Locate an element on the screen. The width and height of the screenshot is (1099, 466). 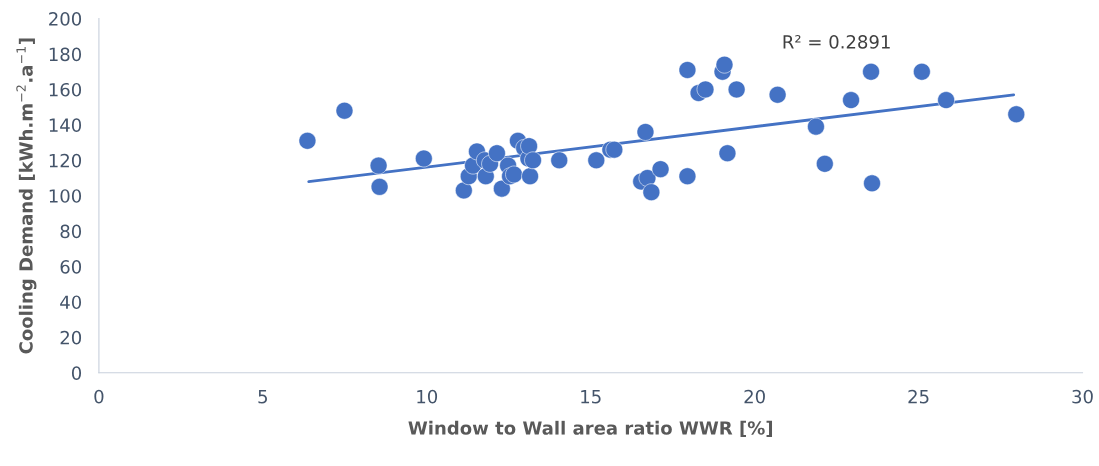
x-tick-label: 20 is located at coordinates (754, 396).